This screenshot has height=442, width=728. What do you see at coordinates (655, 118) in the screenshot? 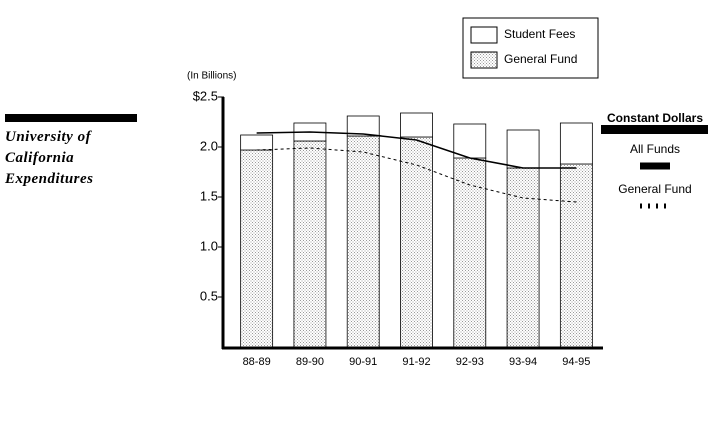
I see `line-legend-title: Constant Dollars` at bounding box center [655, 118].